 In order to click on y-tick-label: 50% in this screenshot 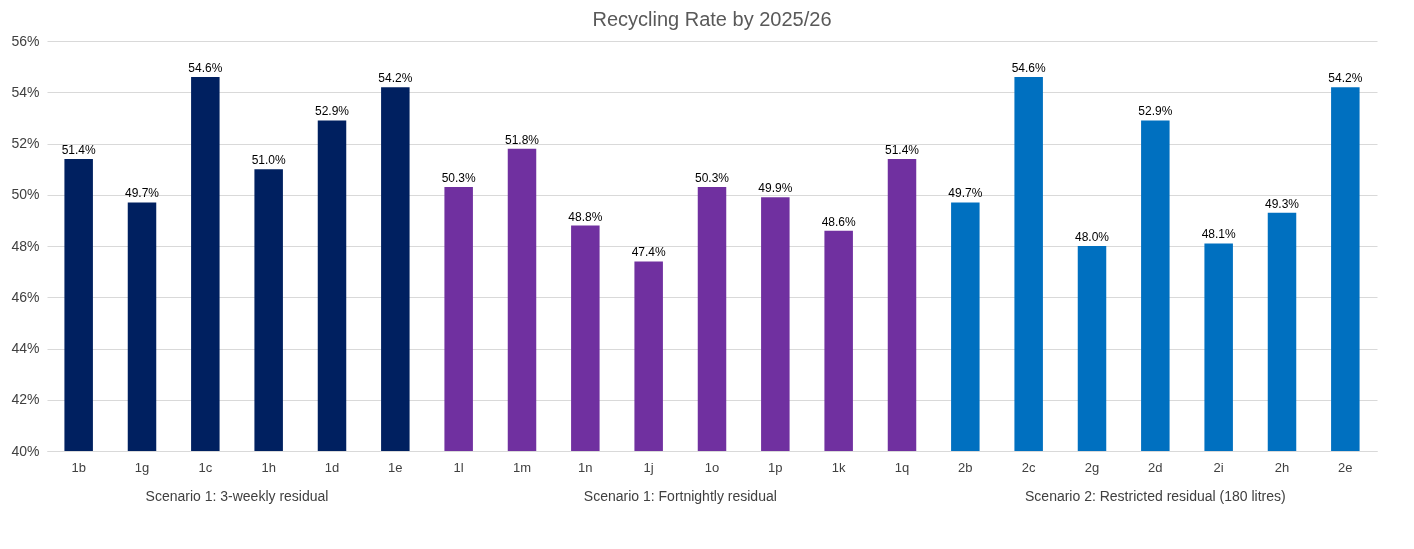, I will do `click(25, 194)`.